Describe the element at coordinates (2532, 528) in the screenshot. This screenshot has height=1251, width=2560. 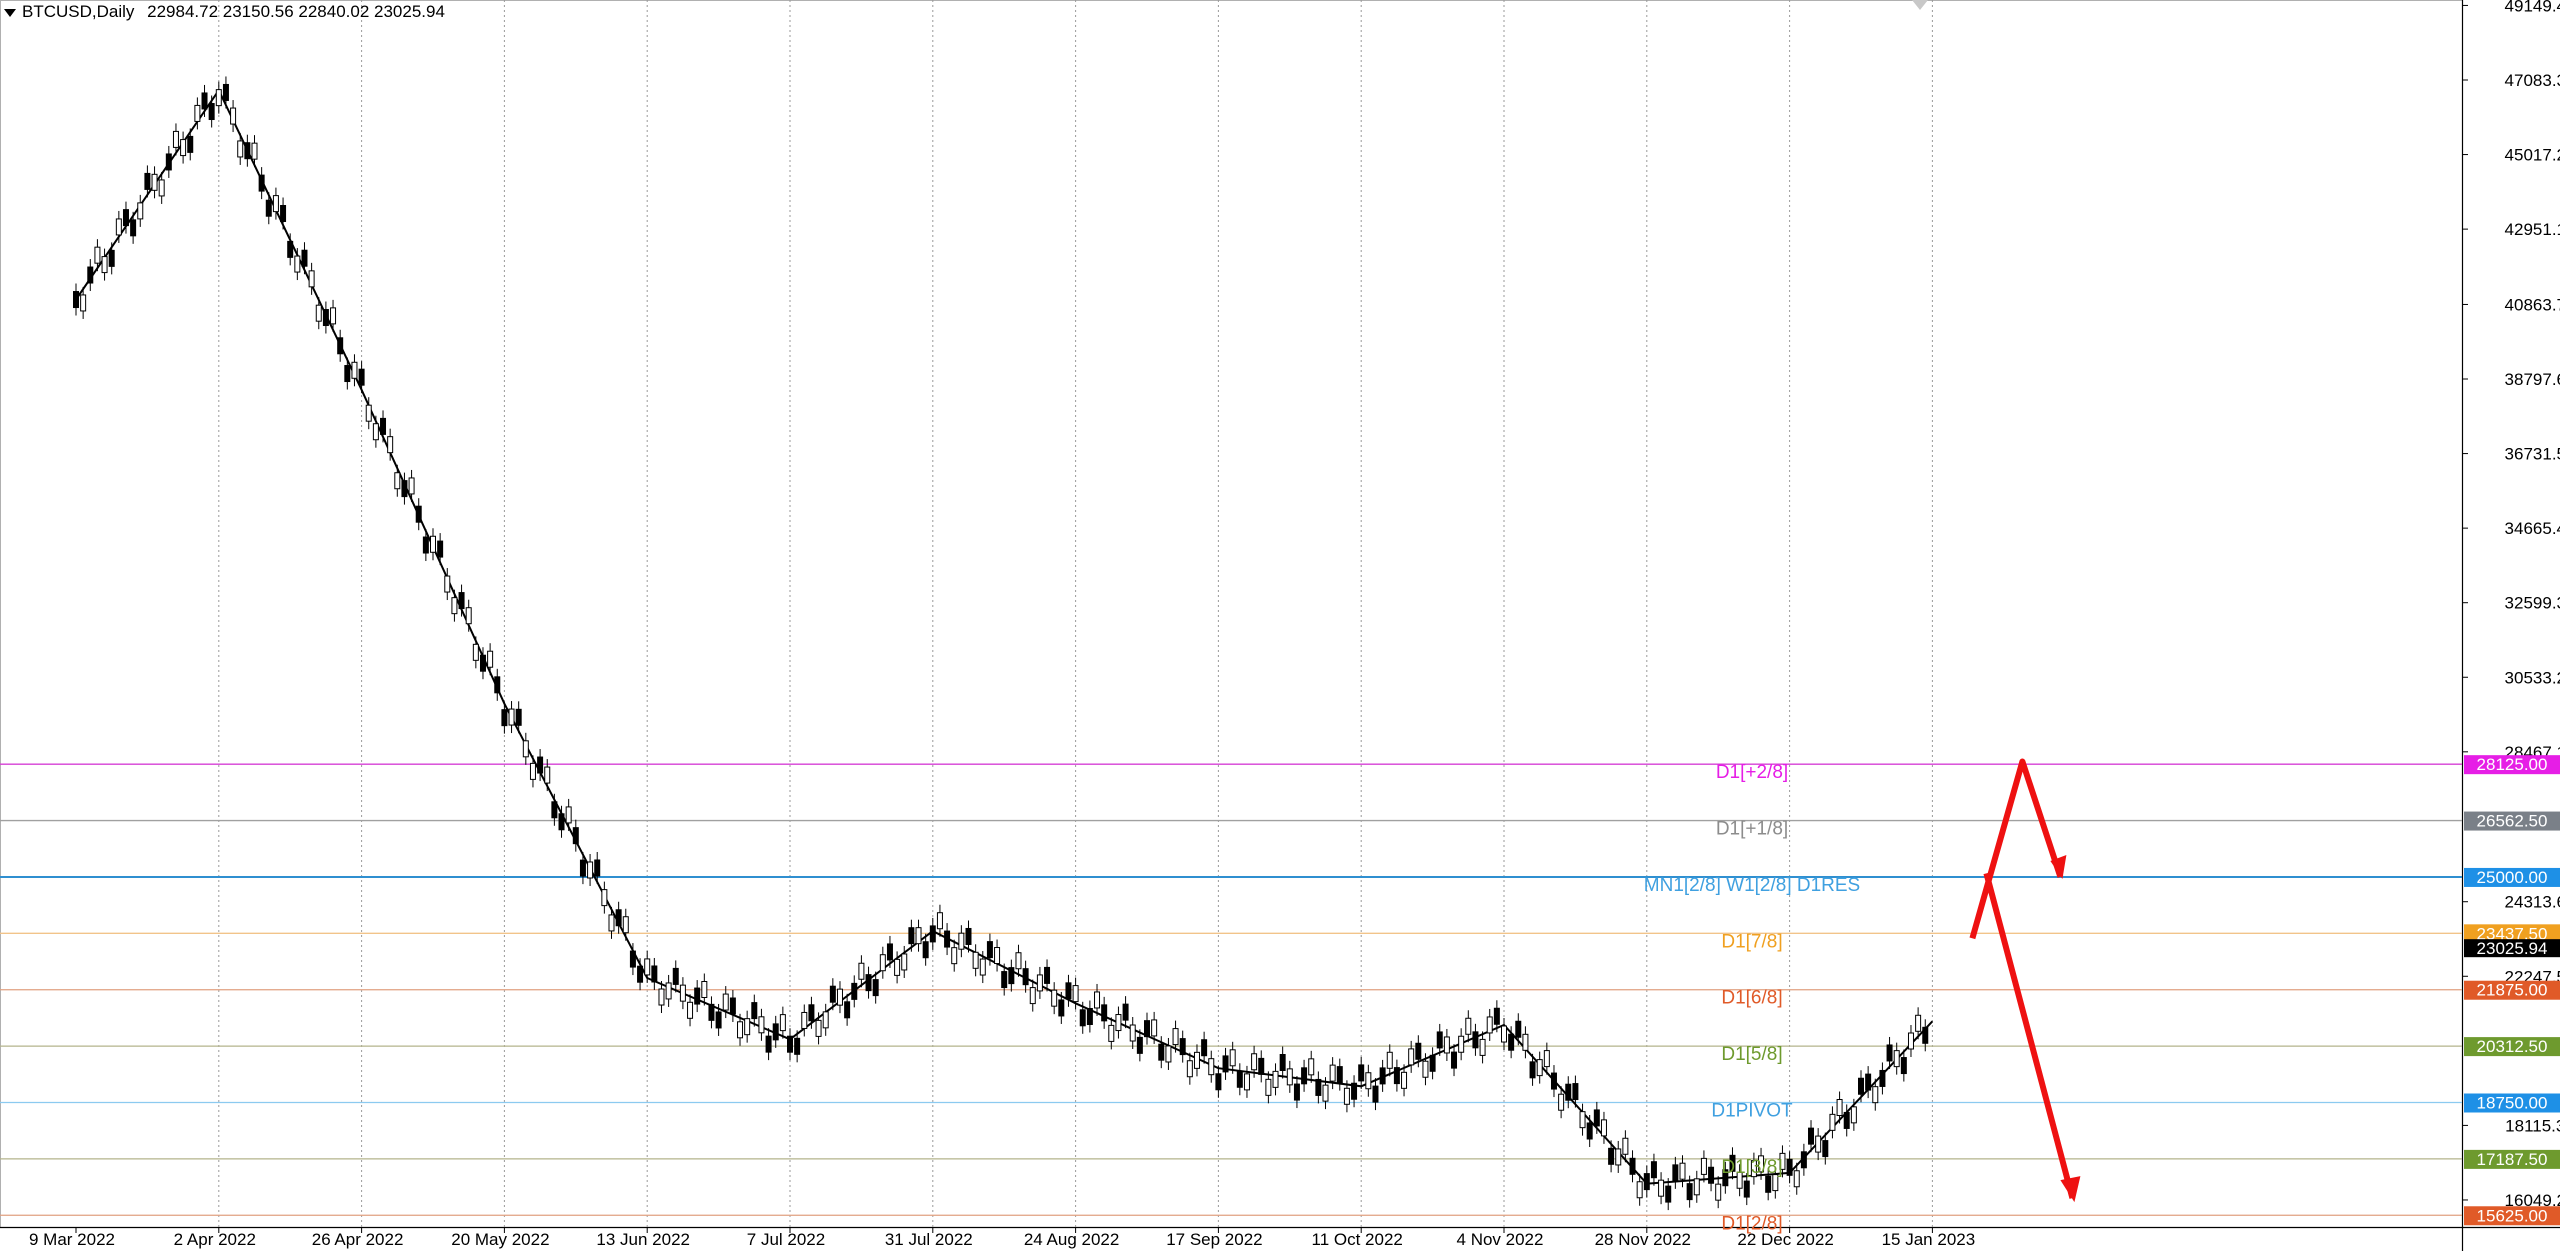
I see `y-tick-label: 34665.40` at that location.